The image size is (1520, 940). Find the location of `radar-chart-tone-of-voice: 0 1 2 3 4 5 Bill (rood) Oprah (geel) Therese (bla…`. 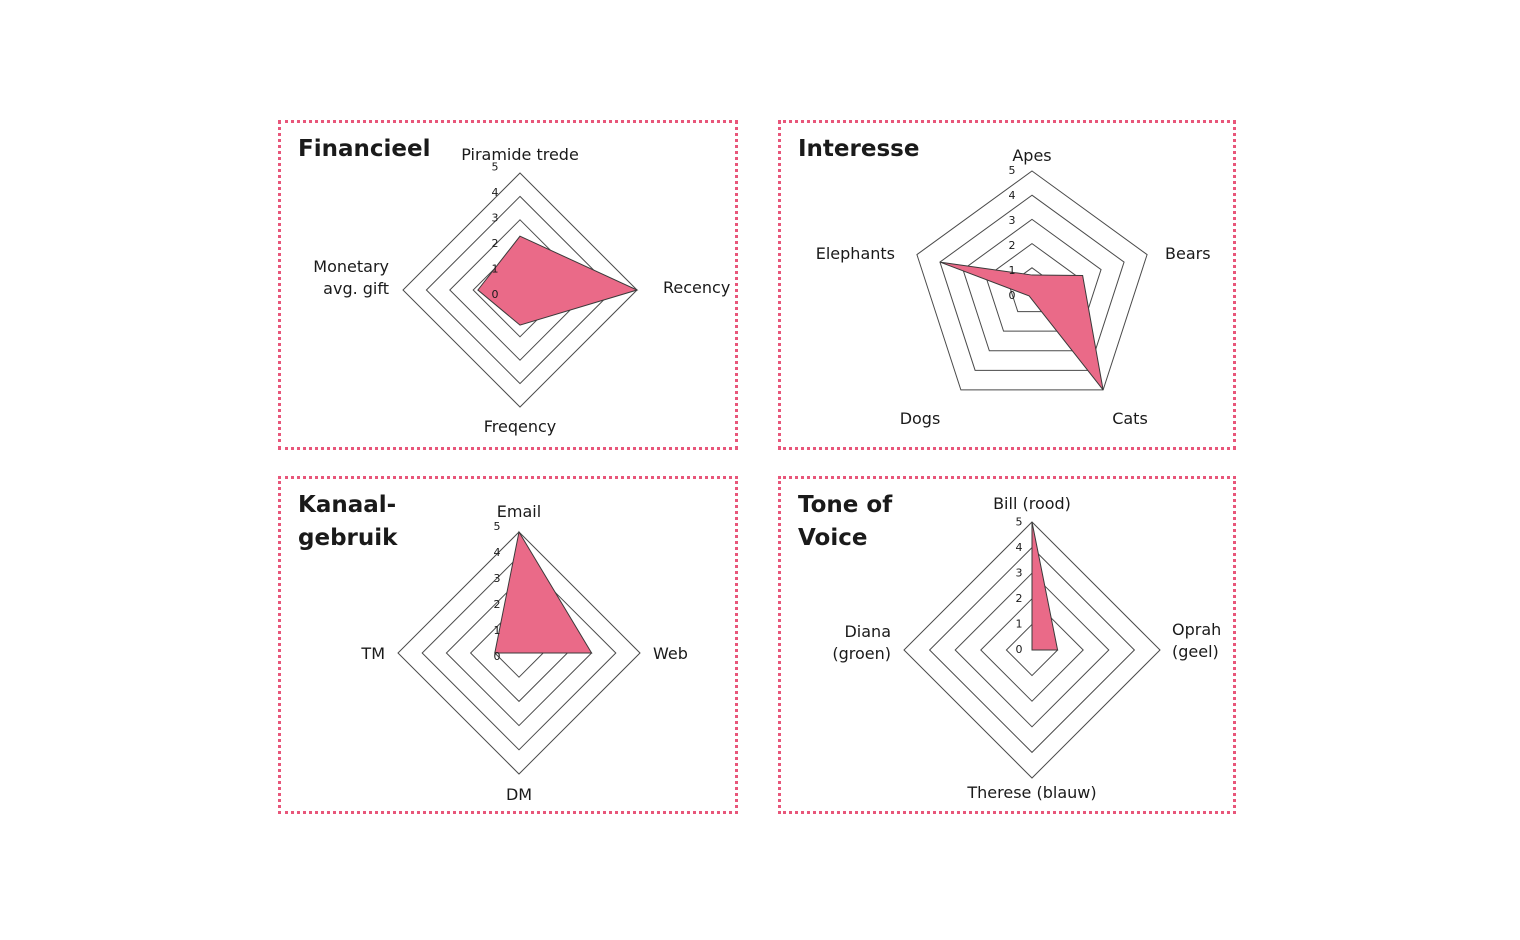

radar-chart-tone-of-voice: 0 1 2 3 4 5 Bill (rood) Oprah (geel) Therese (bla… is located at coordinates (1026, 648).